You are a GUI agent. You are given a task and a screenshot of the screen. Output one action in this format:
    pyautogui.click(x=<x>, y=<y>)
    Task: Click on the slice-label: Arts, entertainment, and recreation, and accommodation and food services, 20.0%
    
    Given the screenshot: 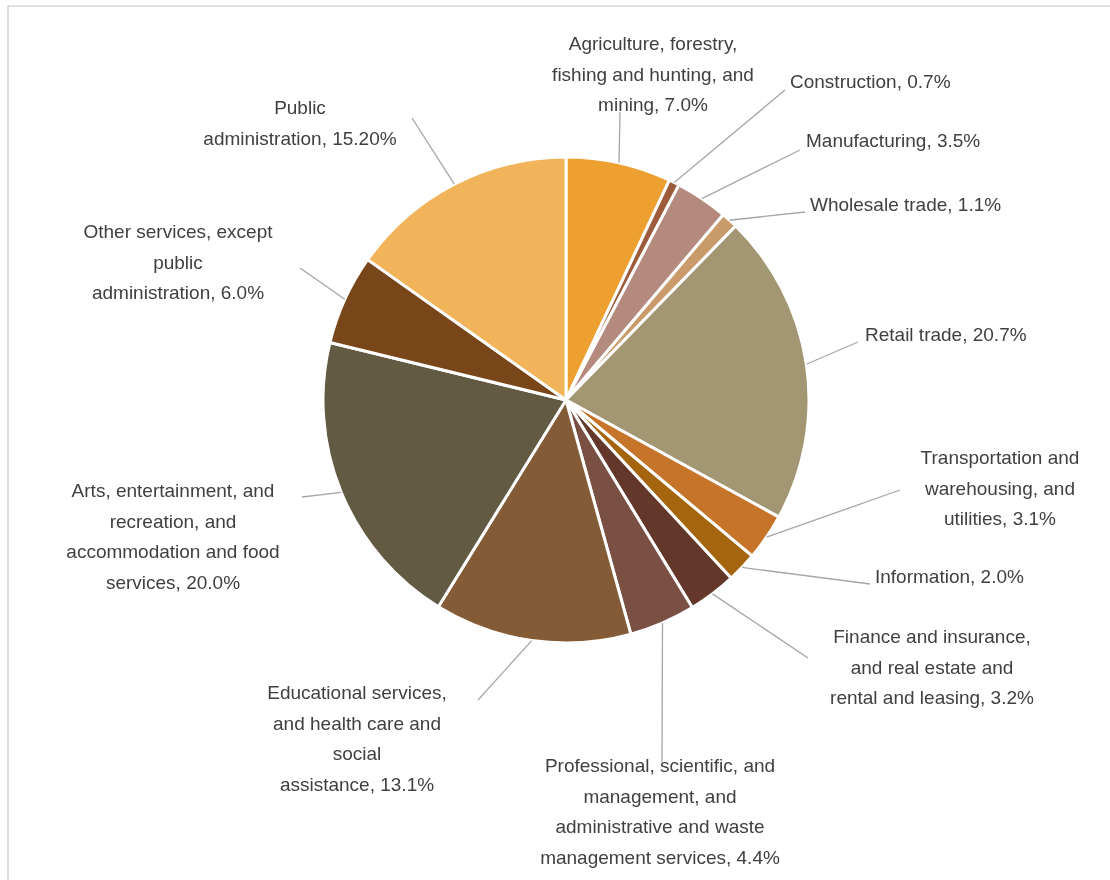 What is the action you would take?
    pyautogui.click(x=173, y=536)
    